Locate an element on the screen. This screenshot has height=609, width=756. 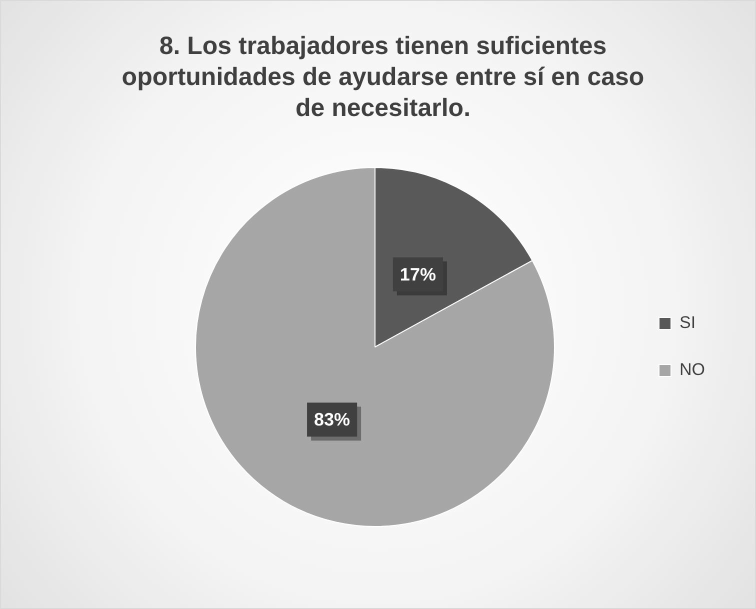
legend-label: SI is located at coordinates (688, 322).